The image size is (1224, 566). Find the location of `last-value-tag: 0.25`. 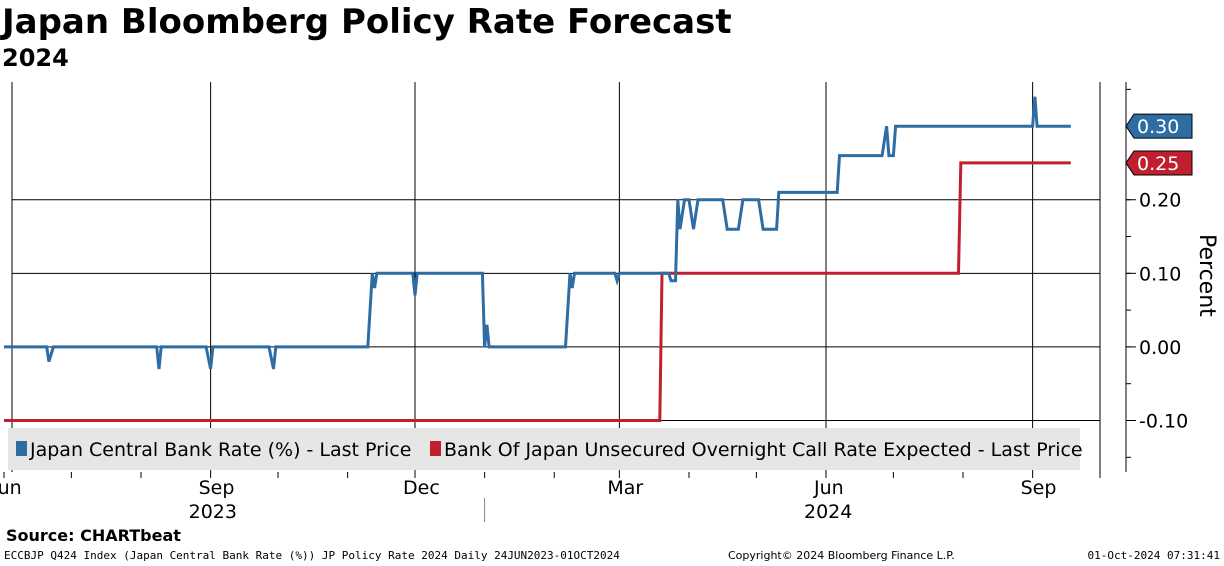

last-value-tag: 0.25 is located at coordinates (1159, 163).